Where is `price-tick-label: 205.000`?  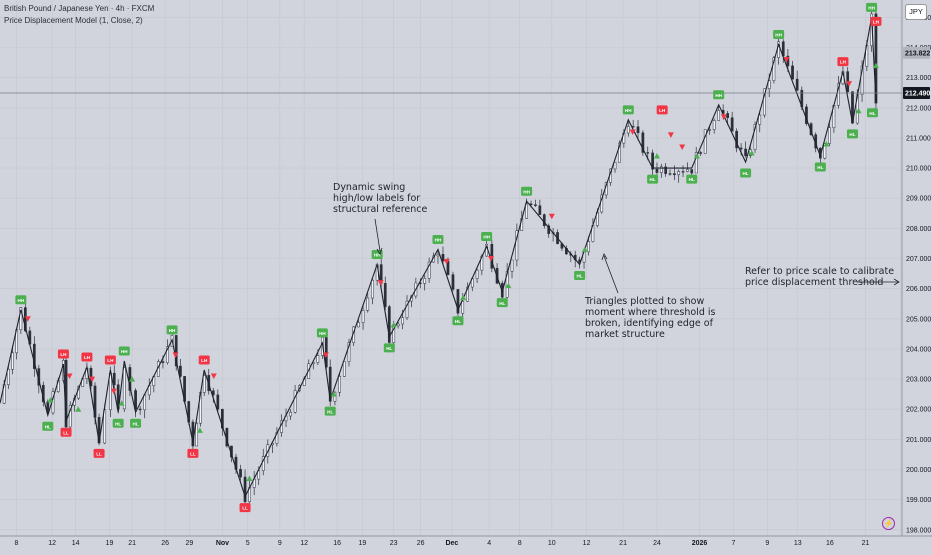 price-tick-label: 205.000 is located at coordinates (918, 319).